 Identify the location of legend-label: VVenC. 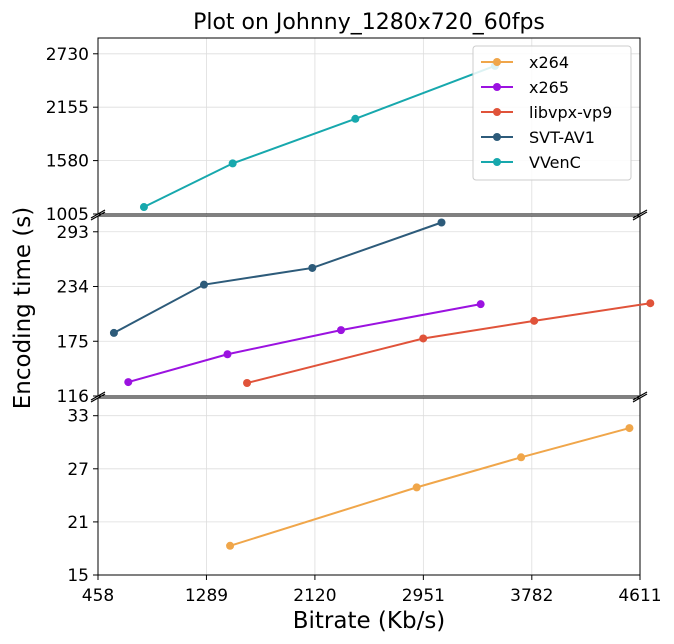
(555, 162).